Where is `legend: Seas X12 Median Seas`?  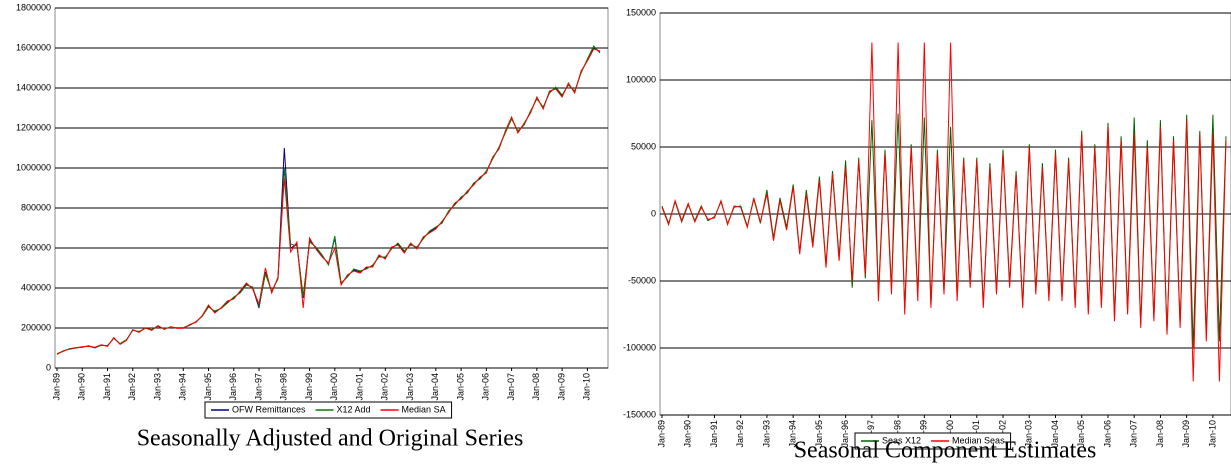
legend: Seas X12 Median Seas is located at coordinates (933, 441).